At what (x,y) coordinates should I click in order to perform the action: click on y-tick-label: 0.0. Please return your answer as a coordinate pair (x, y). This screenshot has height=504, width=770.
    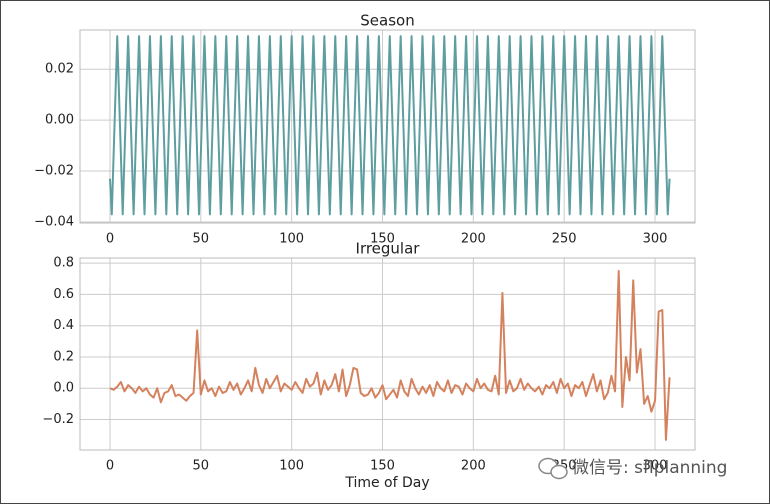
    Looking at the image, I should click on (63, 388).